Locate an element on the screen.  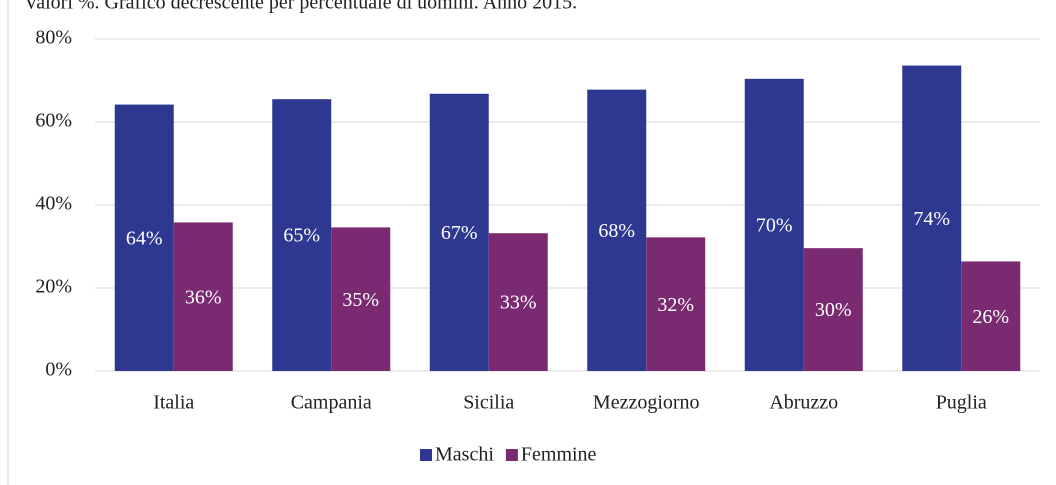
data-label: 74% is located at coordinates (931, 219).